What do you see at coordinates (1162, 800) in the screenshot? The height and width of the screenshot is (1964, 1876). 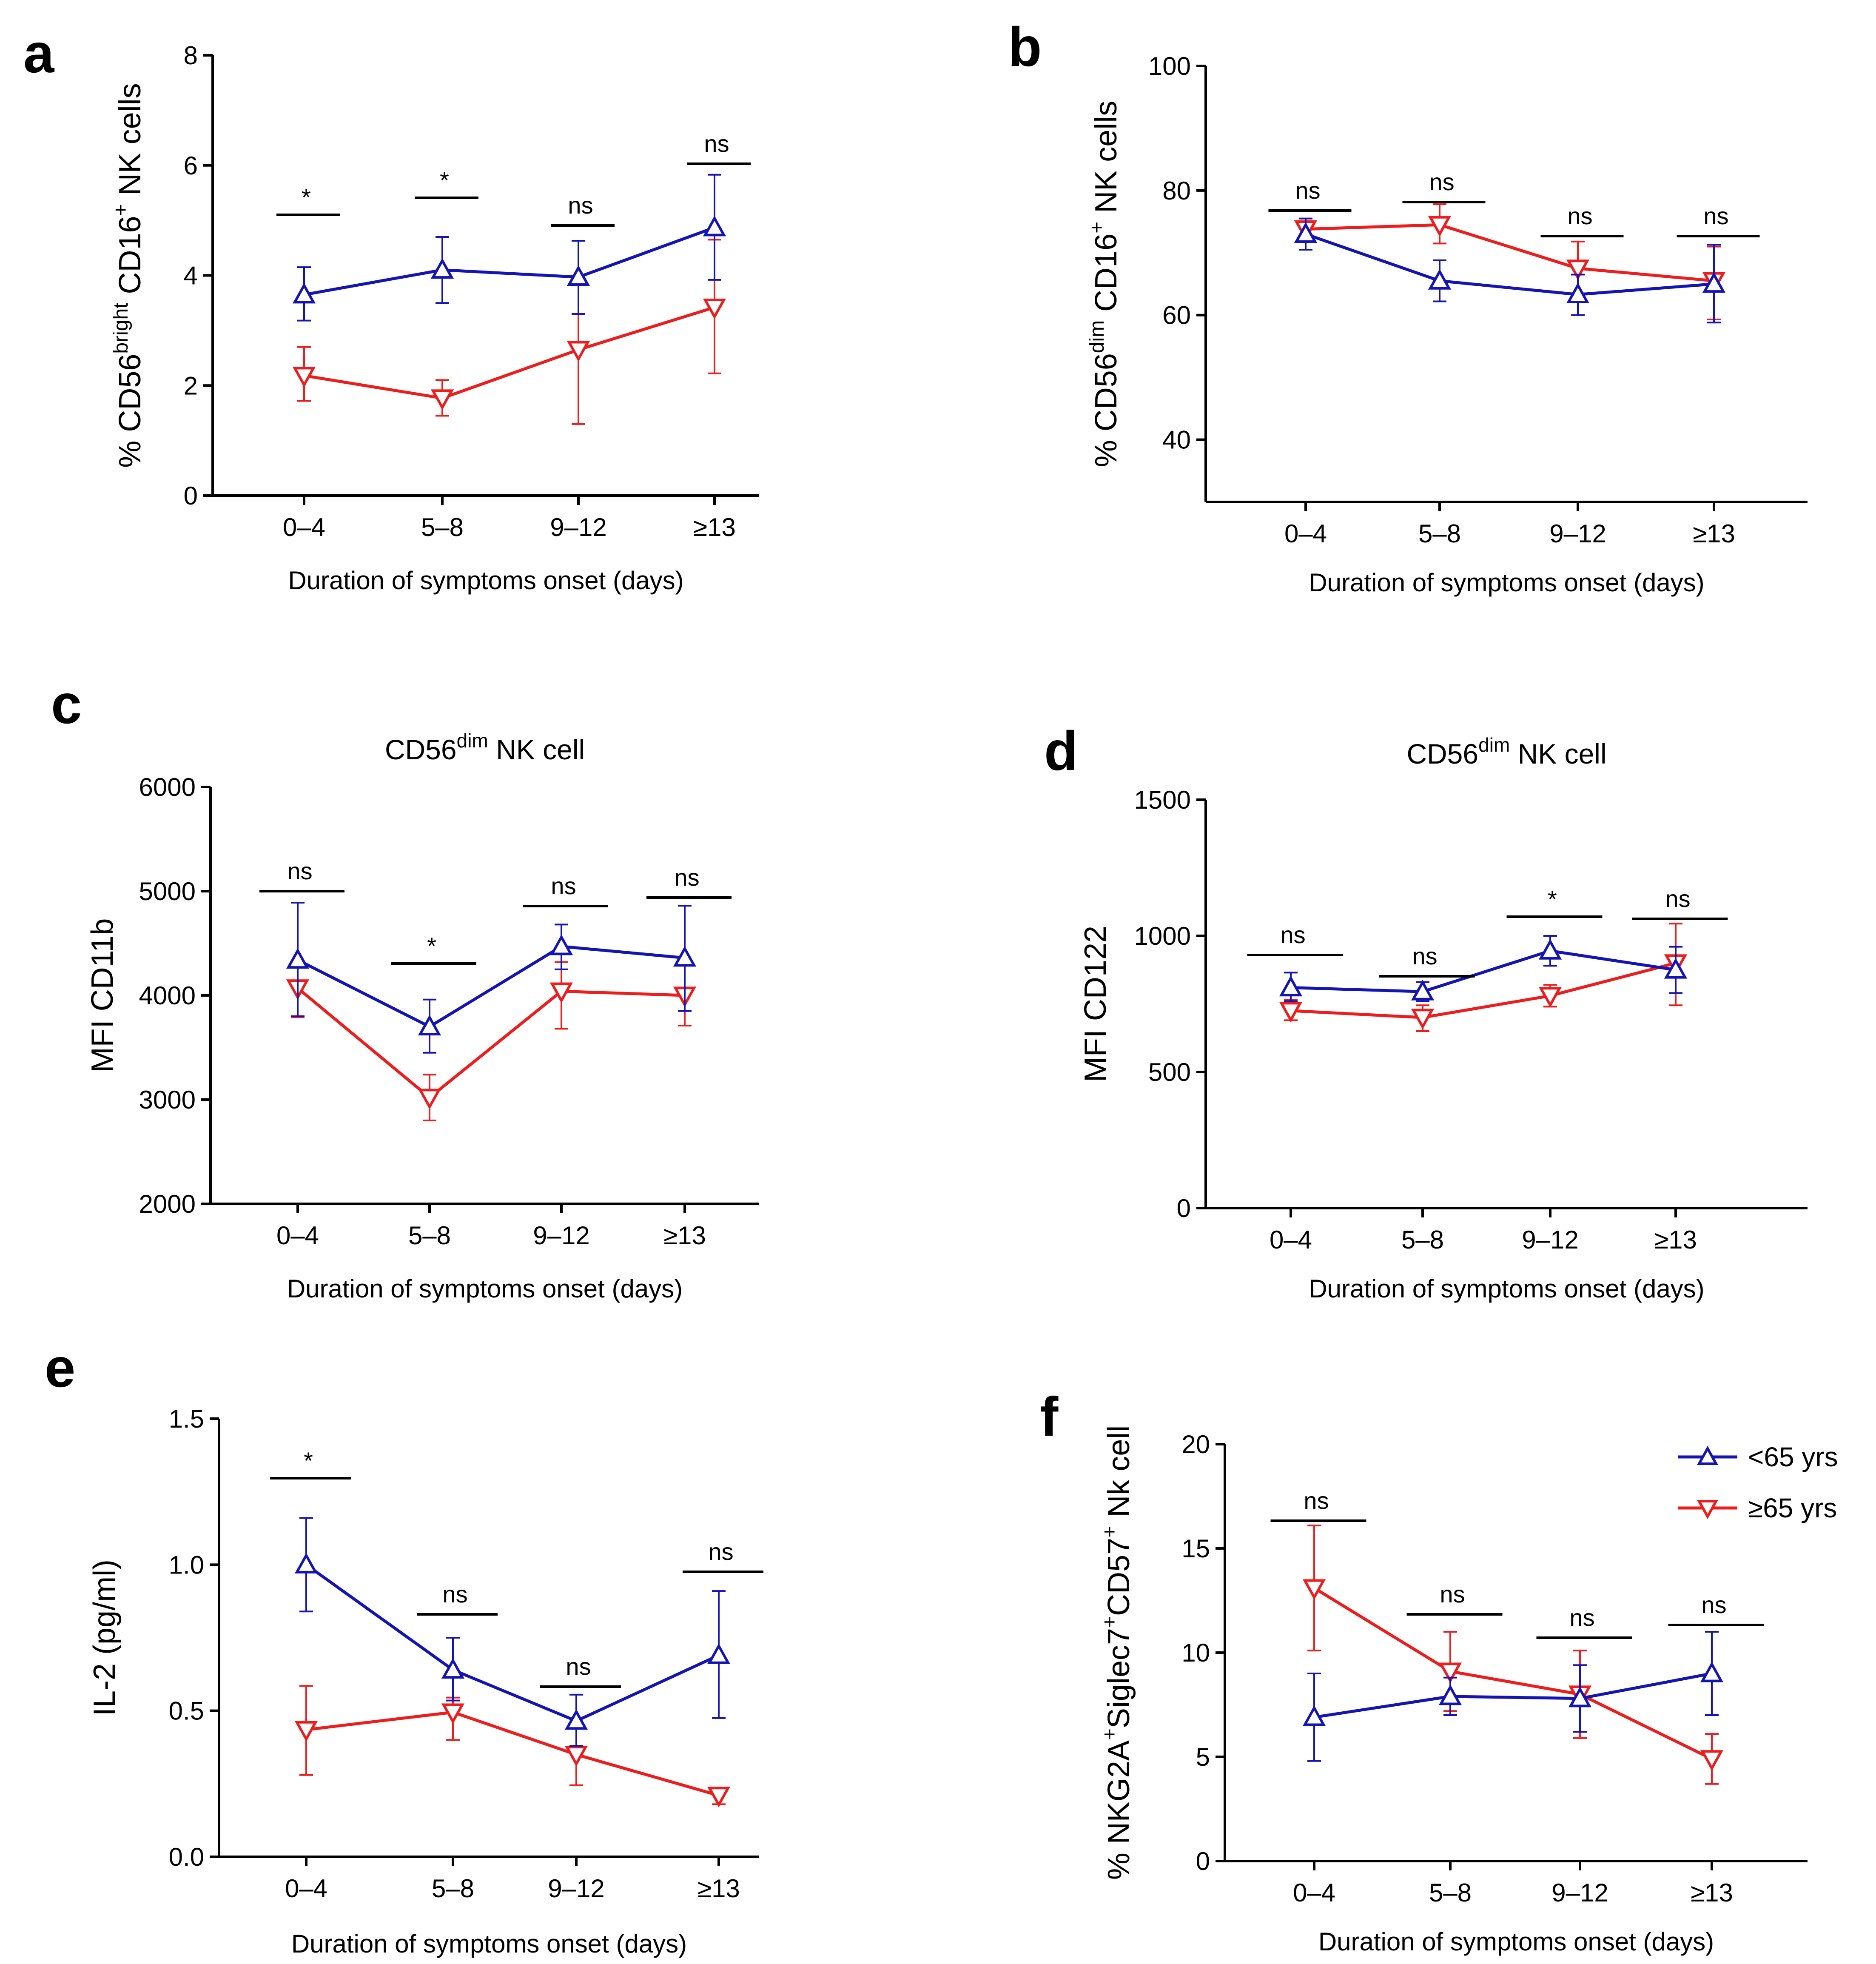 I see `y-tick-label: 1500` at bounding box center [1162, 800].